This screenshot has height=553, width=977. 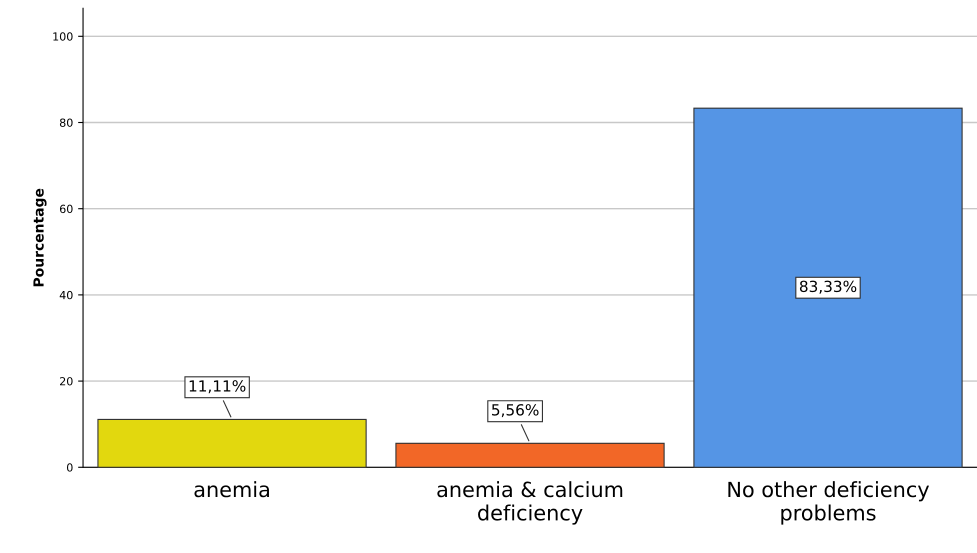 What do you see at coordinates (63, 36) in the screenshot?
I see `y-tick-label: 100` at bounding box center [63, 36].